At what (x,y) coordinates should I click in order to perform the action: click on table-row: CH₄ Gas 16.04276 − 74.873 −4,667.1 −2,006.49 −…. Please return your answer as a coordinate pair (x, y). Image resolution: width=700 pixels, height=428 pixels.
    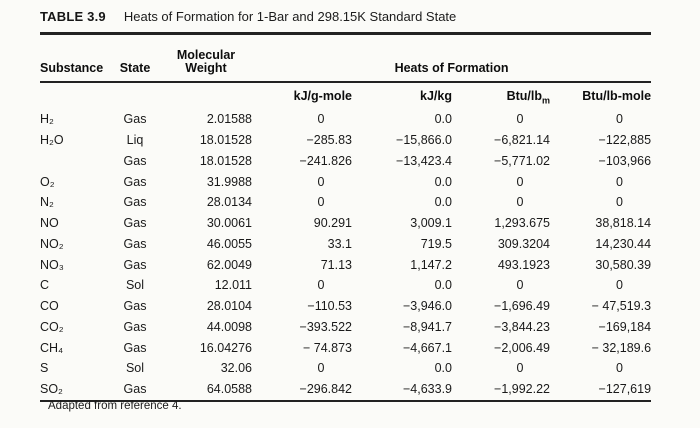
    Looking at the image, I should click on (345, 347).